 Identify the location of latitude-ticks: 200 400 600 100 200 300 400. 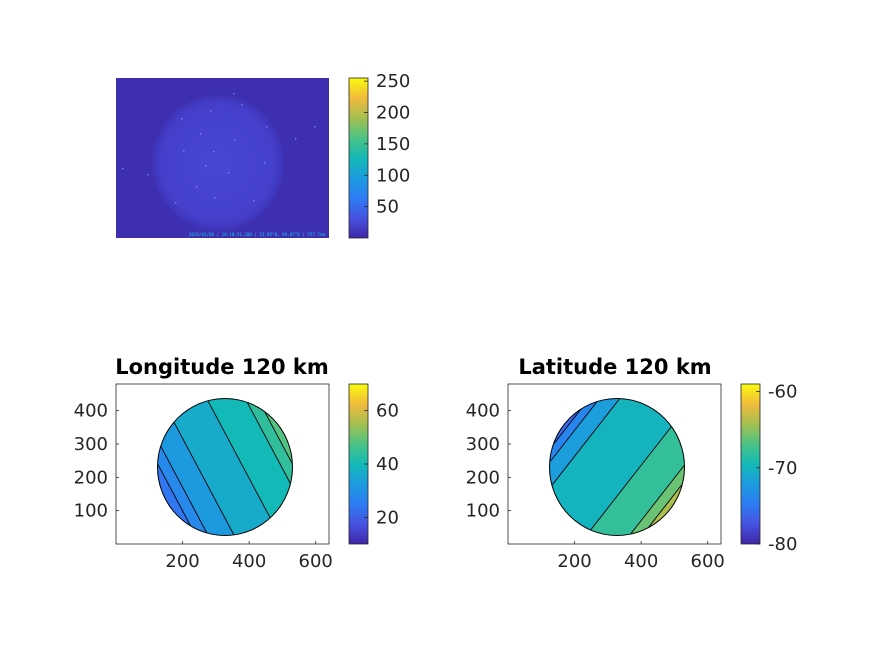
(595, 486).